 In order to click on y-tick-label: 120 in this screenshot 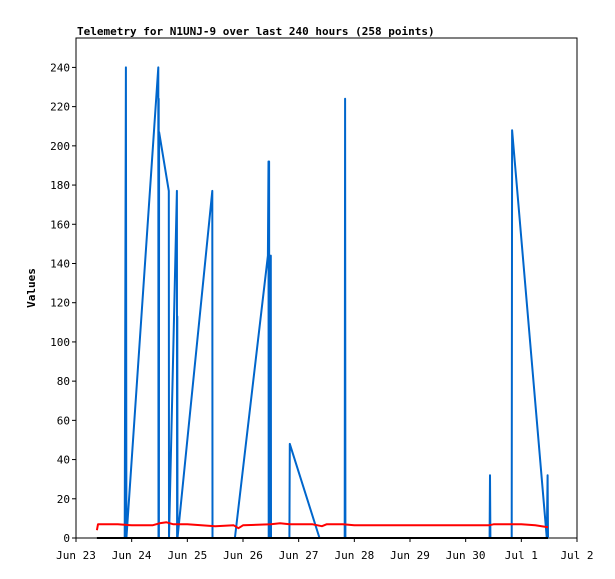, I will do `click(60, 303)`.